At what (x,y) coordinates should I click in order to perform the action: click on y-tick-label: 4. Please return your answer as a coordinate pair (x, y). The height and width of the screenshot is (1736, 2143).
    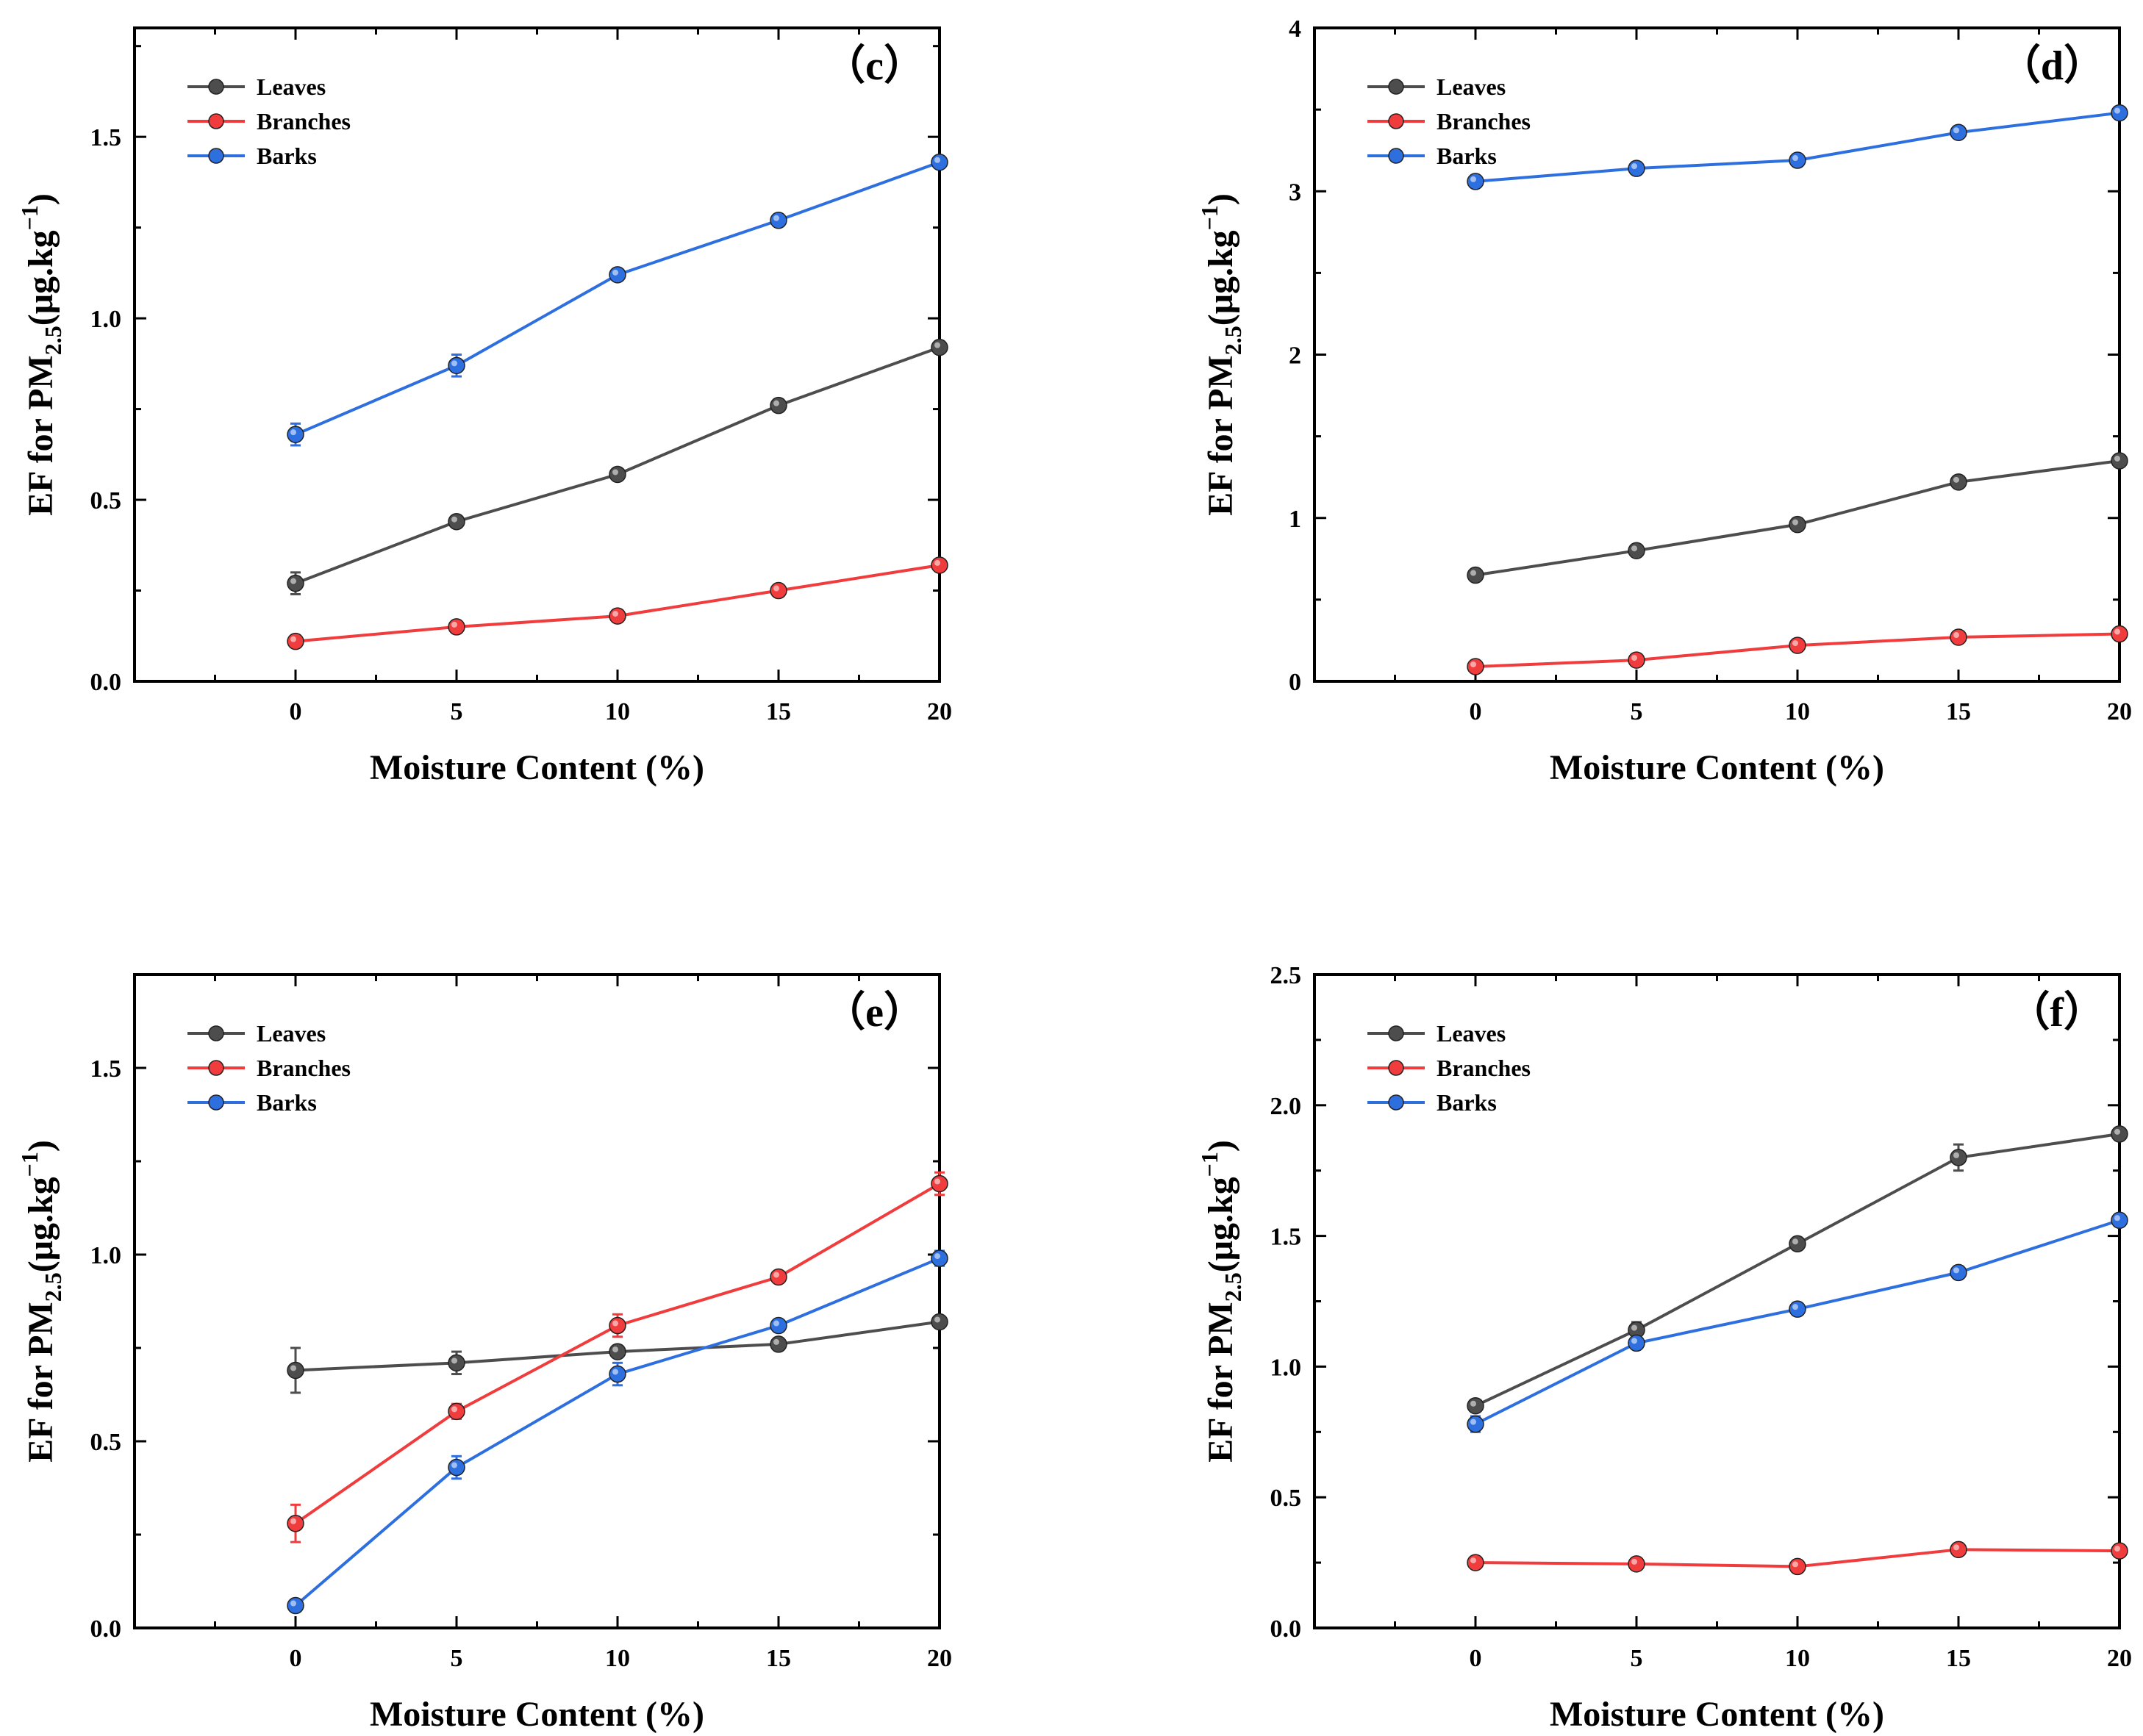
    Looking at the image, I should click on (1295, 29).